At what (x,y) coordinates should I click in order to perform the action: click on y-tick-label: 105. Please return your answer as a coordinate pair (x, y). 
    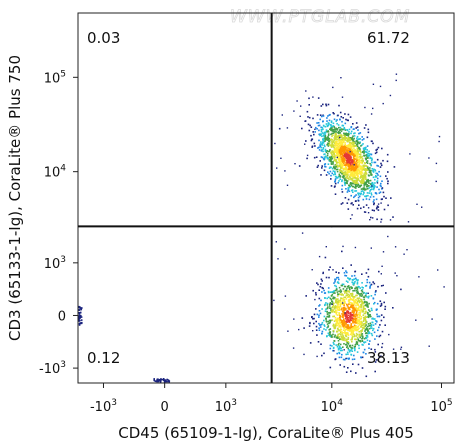
    Looking at the image, I should click on (55, 77).